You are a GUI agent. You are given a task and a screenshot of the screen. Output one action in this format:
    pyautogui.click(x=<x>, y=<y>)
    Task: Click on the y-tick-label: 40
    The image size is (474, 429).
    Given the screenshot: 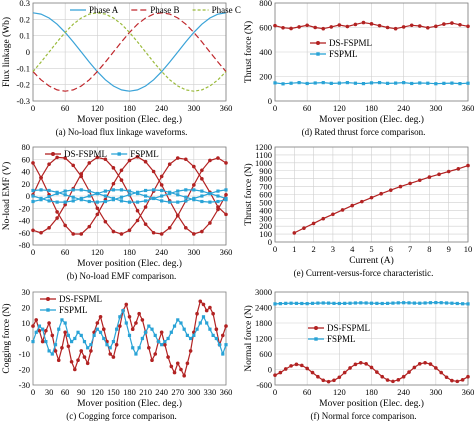 What is the action you would take?
    pyautogui.click(x=26, y=172)
    